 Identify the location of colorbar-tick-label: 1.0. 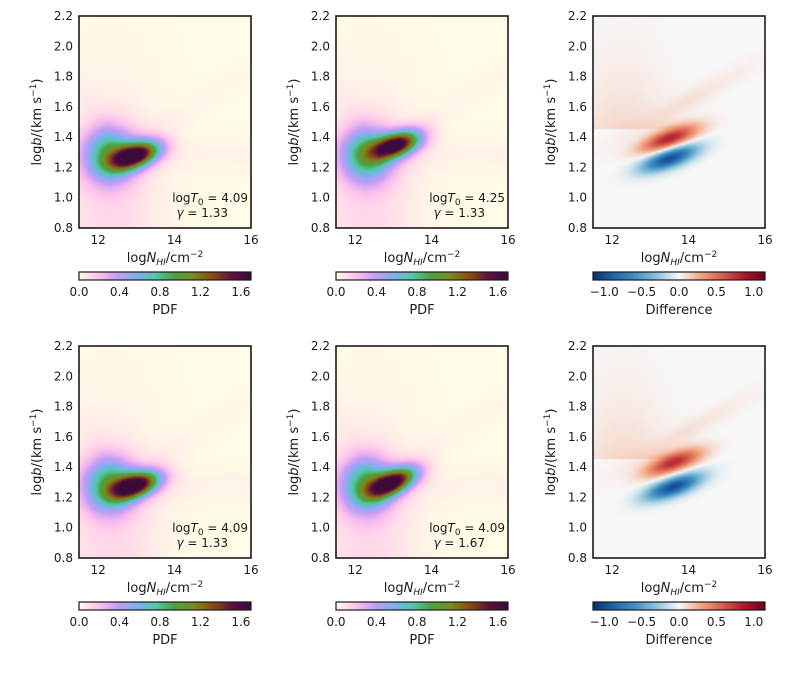
(753, 292).